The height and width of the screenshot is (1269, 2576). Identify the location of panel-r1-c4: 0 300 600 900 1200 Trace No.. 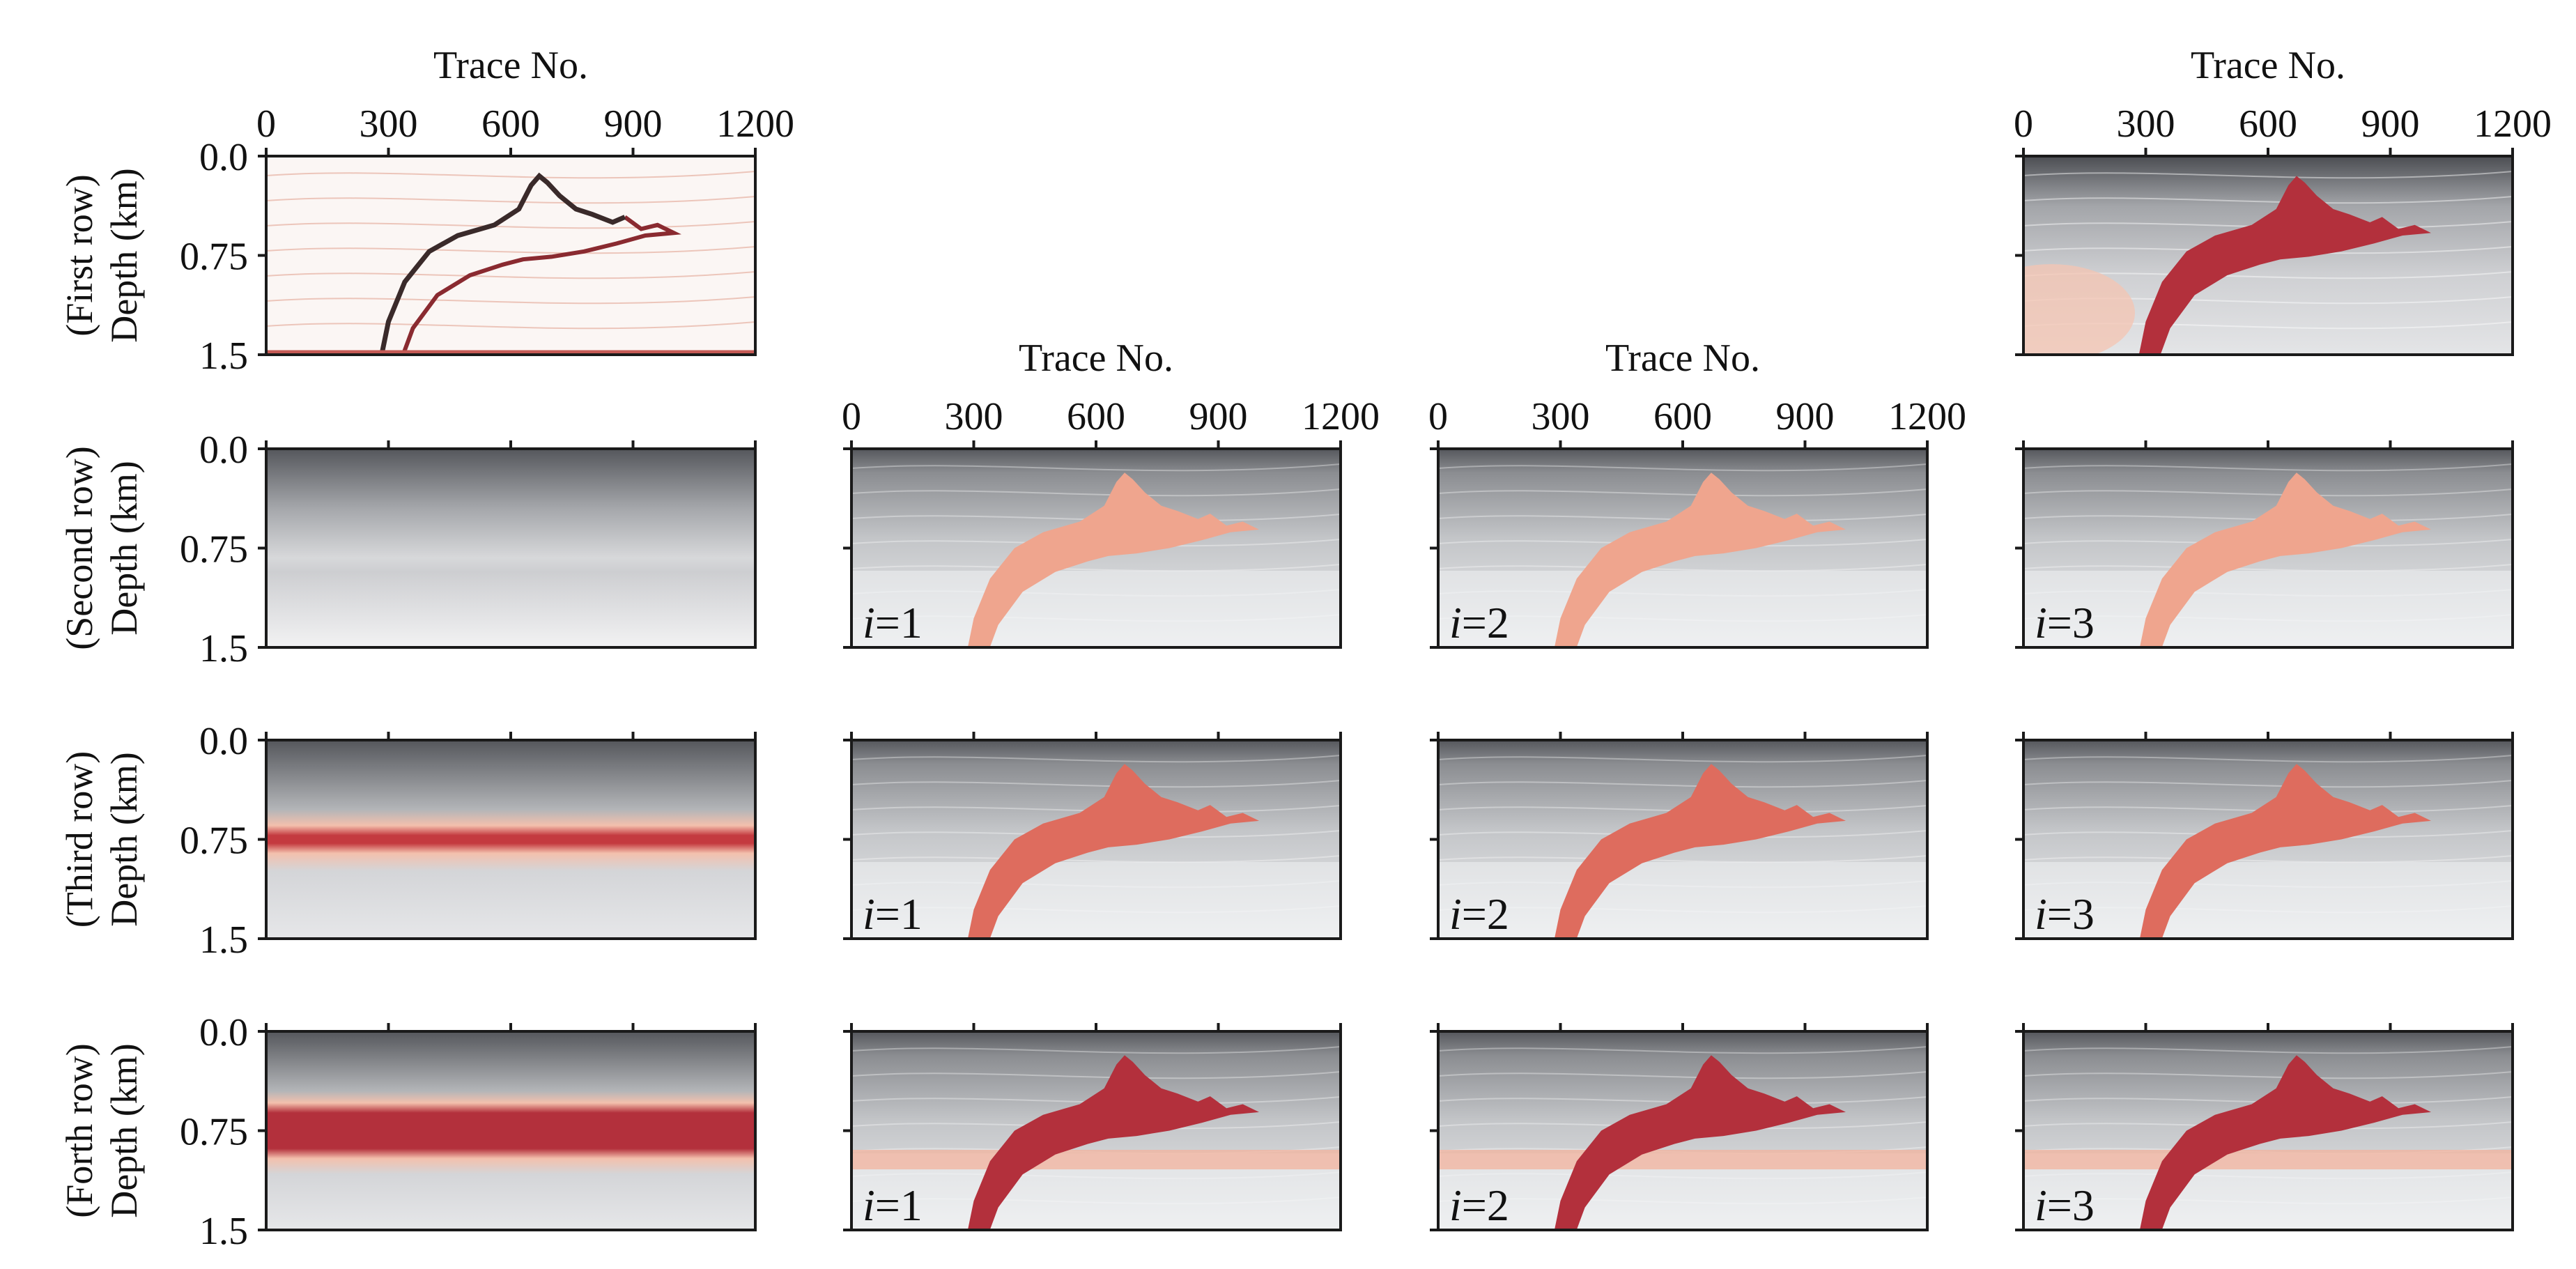
(2283, 200).